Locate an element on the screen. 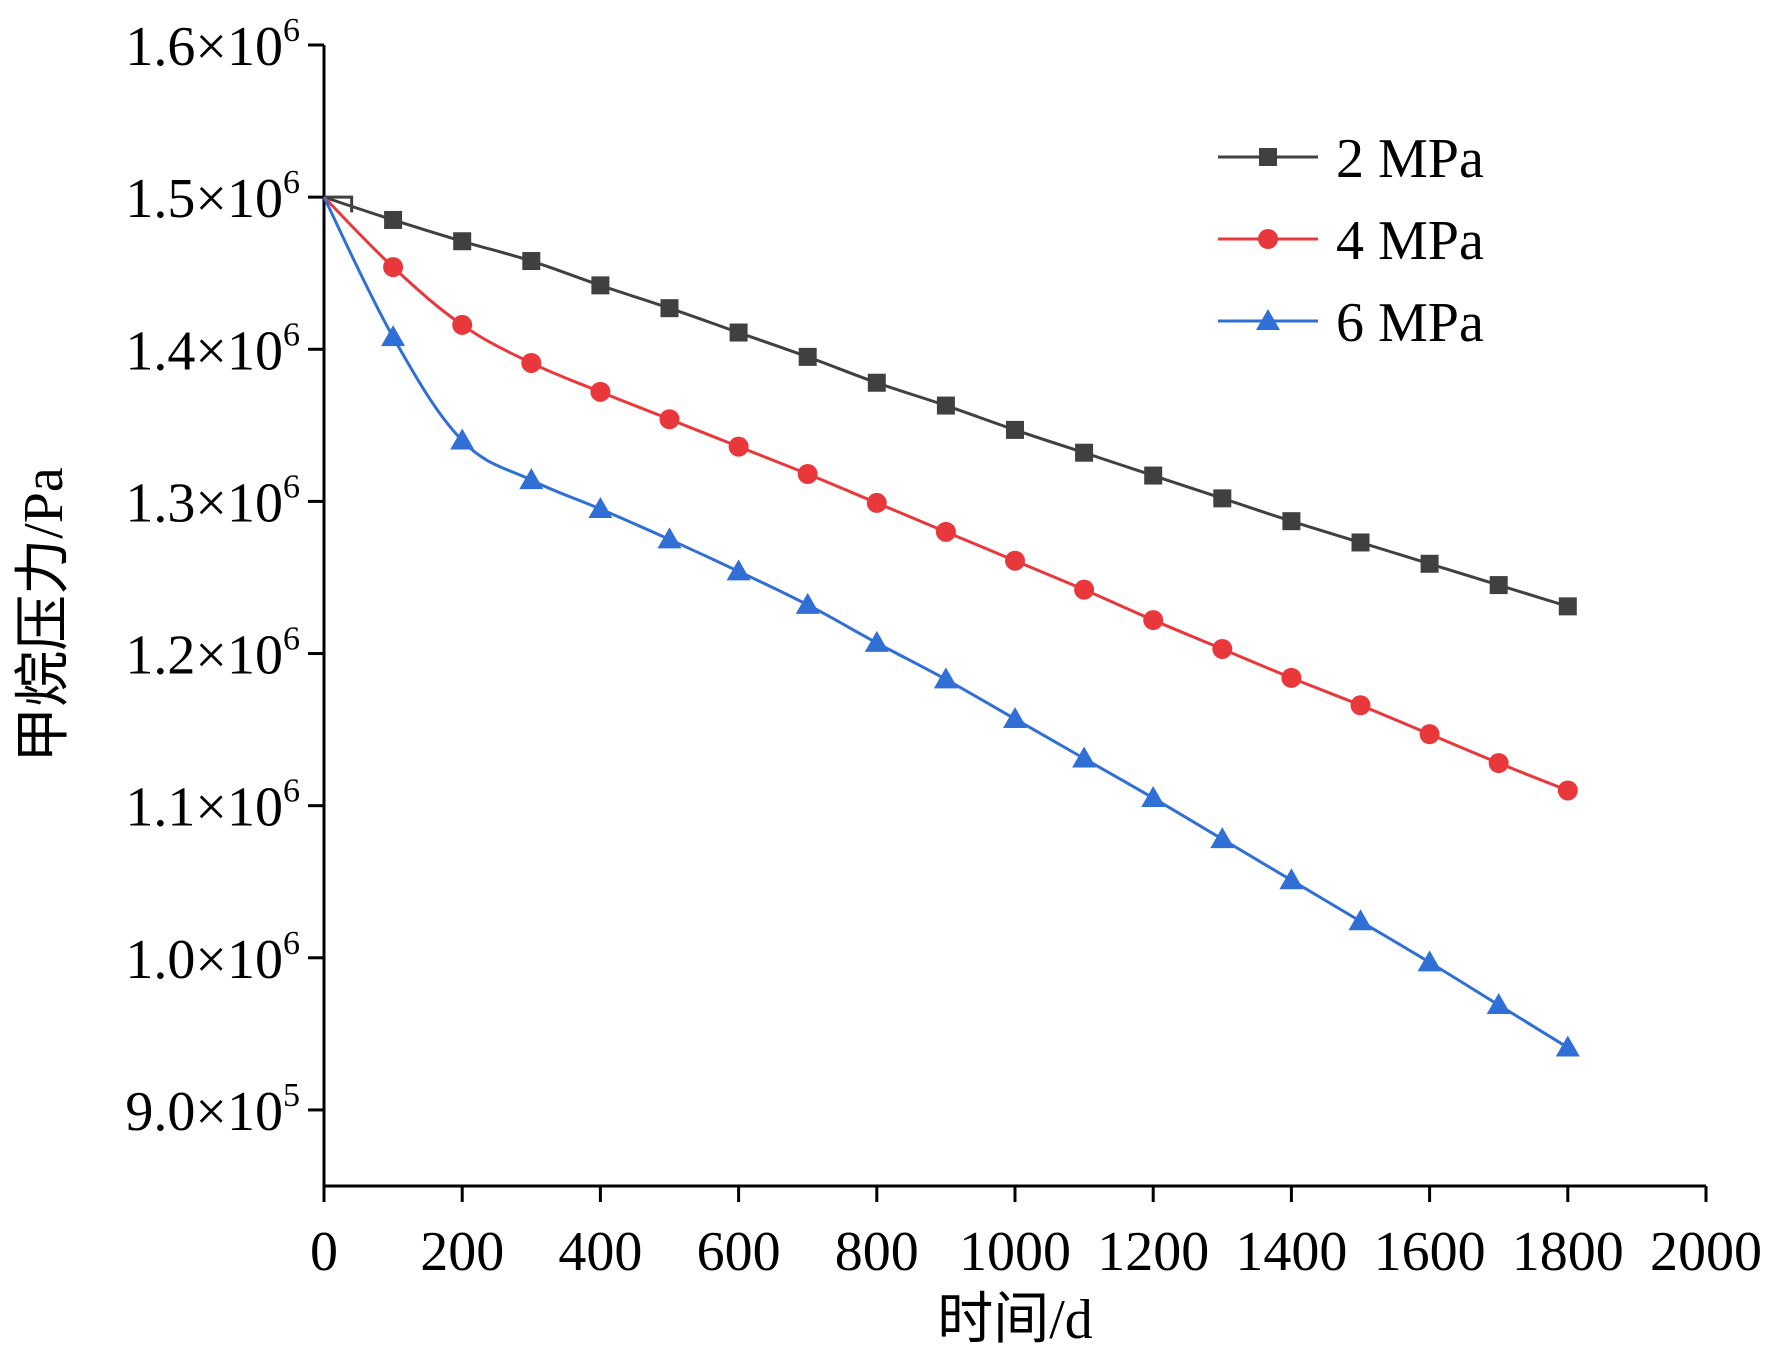 The height and width of the screenshot is (1356, 1772). y-tick-label: 1.1×10⁶ is located at coordinates (212, 806).